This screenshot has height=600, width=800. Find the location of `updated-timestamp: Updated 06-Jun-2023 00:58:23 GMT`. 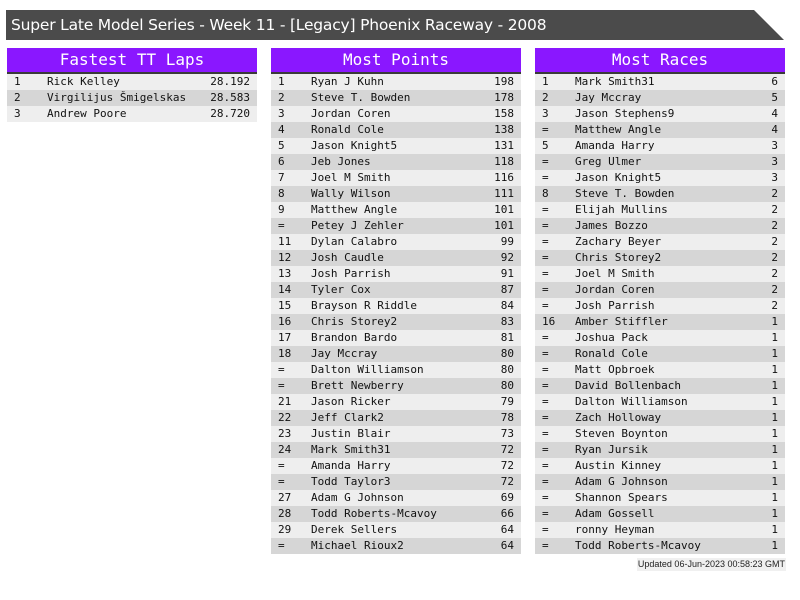

updated-timestamp: Updated 06-Jun-2023 00:58:23 GMT is located at coordinates (711, 564).